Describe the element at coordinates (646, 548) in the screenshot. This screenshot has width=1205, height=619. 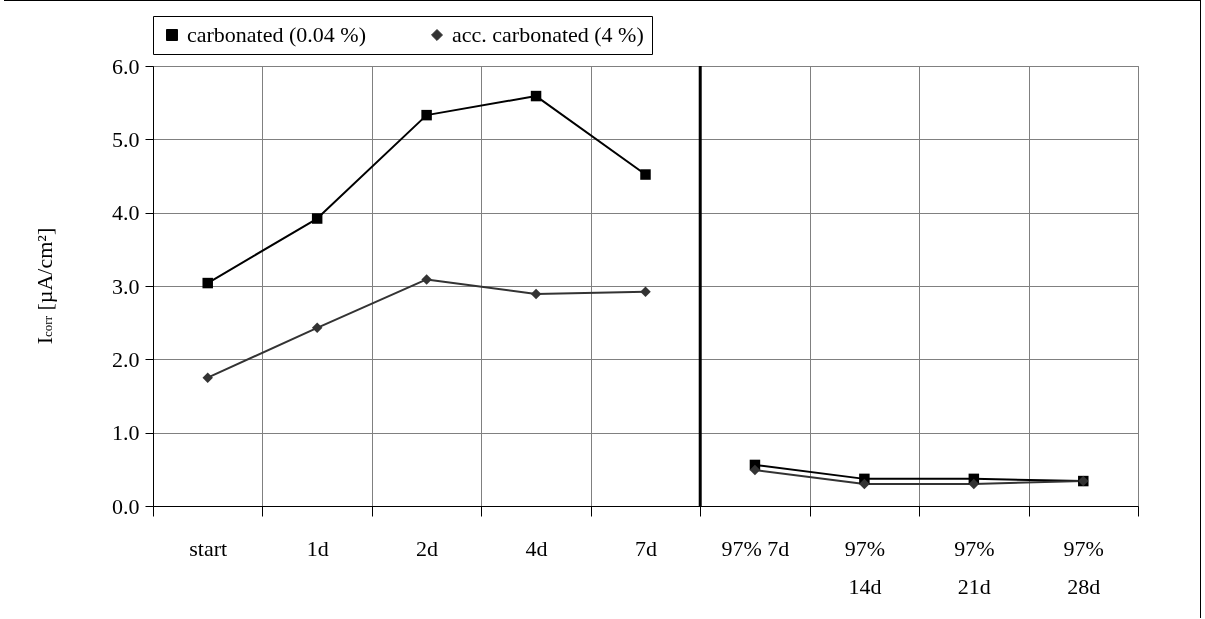
I see `x-tick-label: 7d` at that location.